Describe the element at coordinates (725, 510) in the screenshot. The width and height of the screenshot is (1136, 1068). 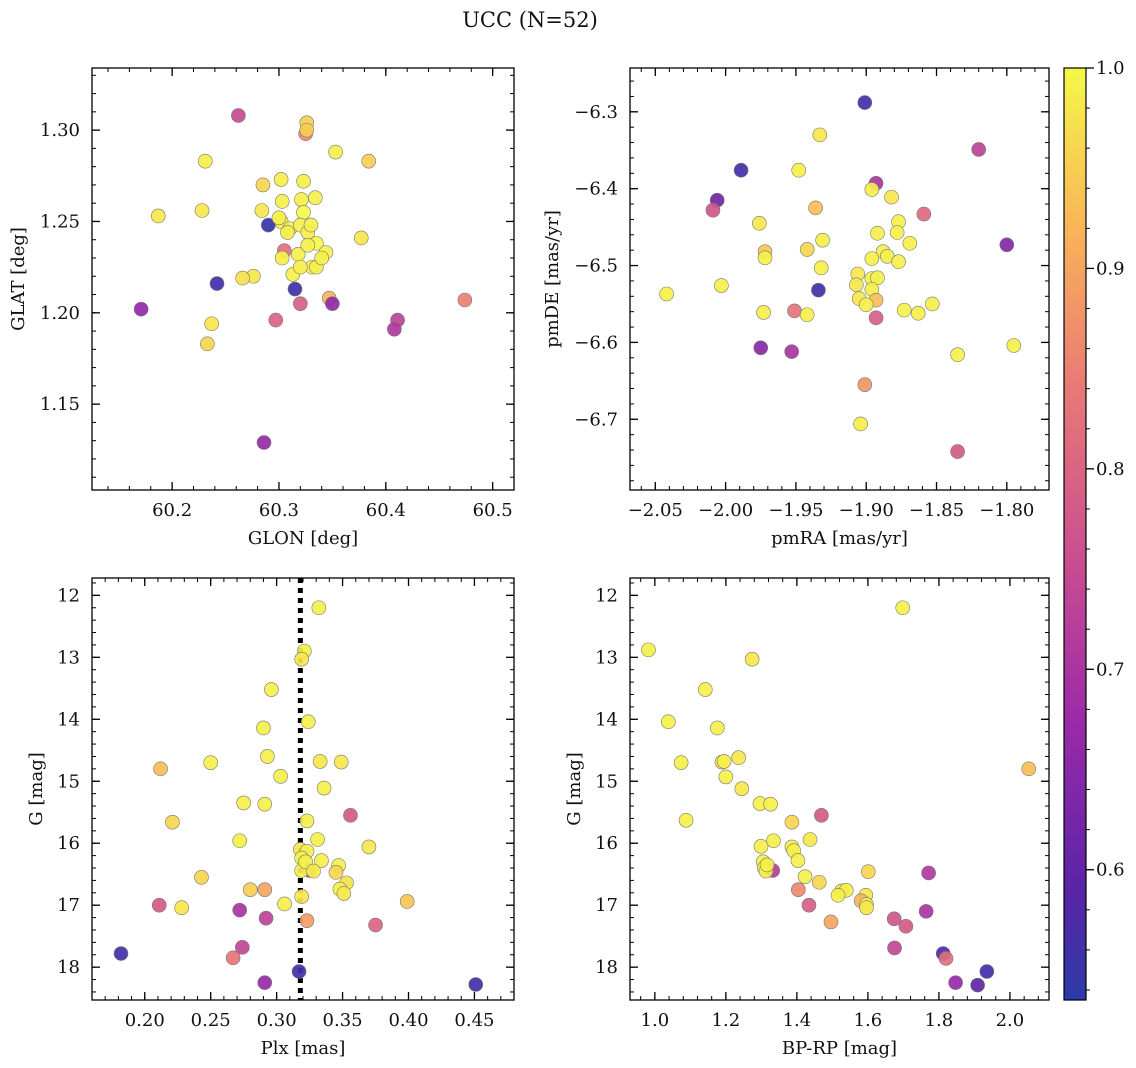
I see `x-tick-label: −2.00` at that location.